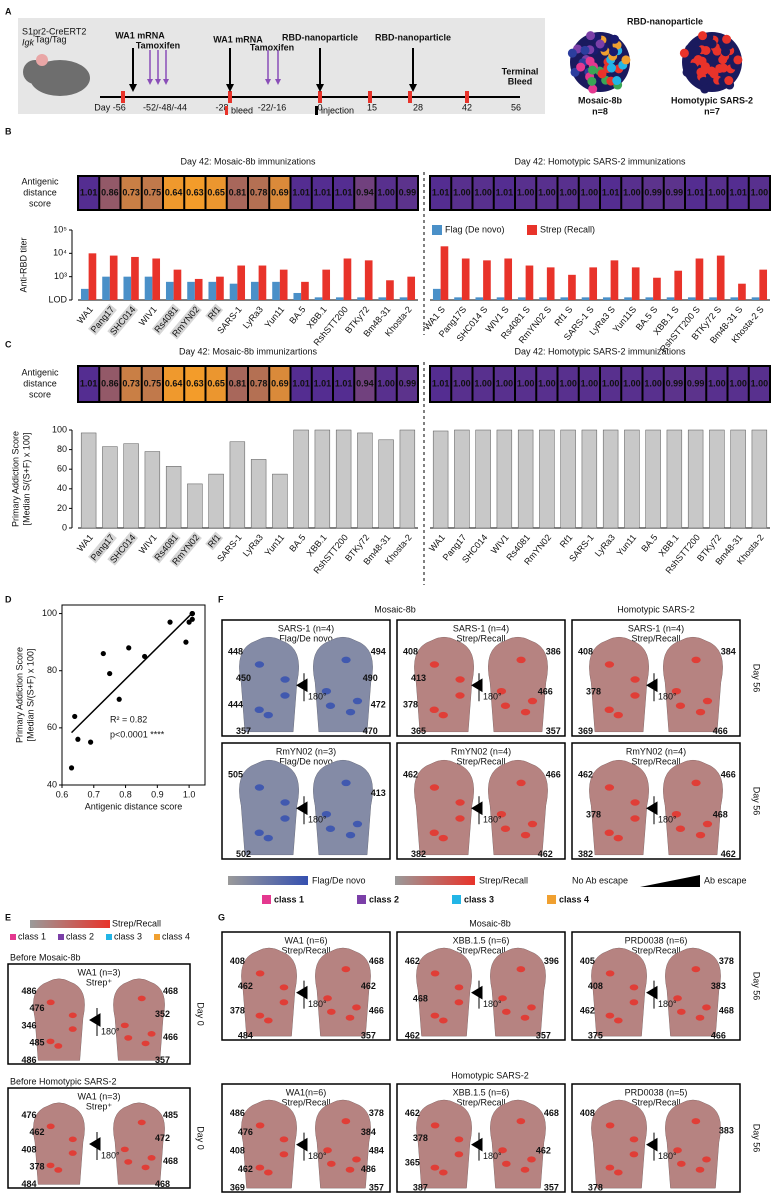 The image size is (773, 1199). What do you see at coordinates (62, 449) in the screenshot?
I see `y-tick-label: 80` at bounding box center [62, 449].